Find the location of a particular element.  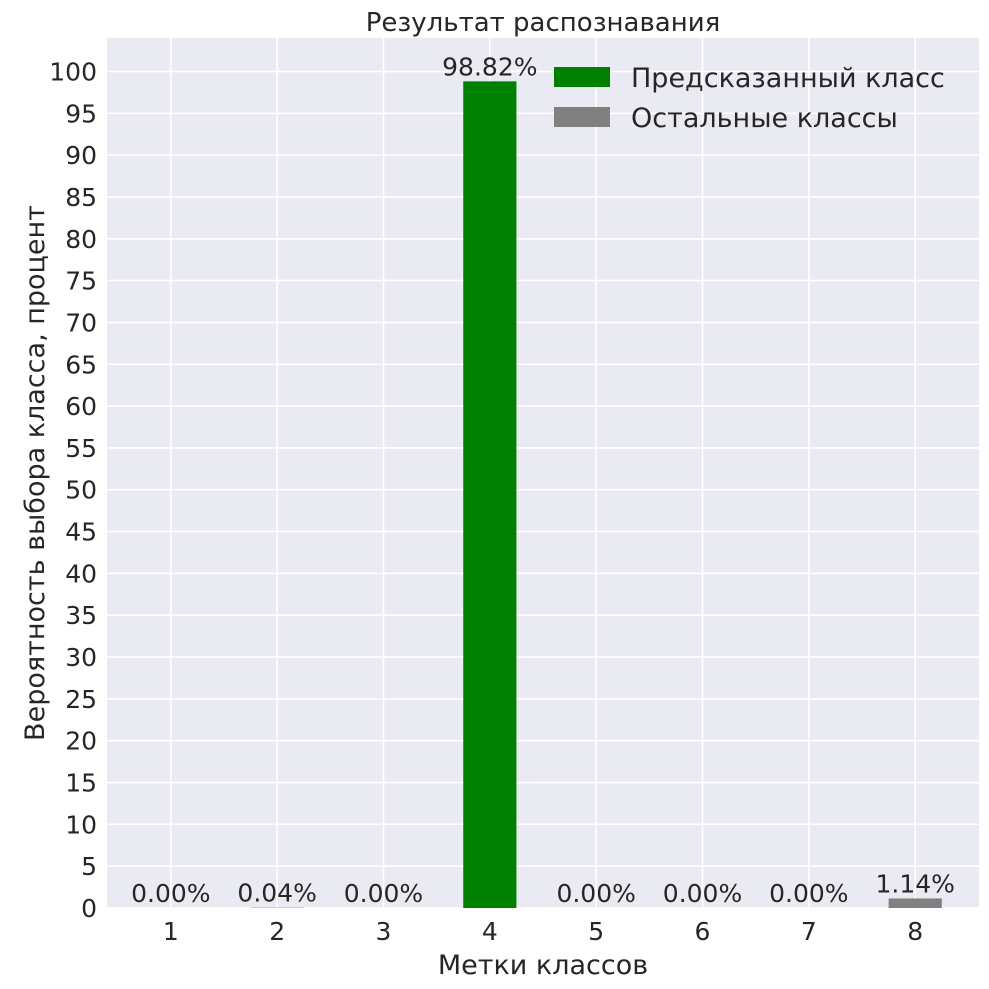

y-tick-label: 35 is located at coordinates (81, 615).